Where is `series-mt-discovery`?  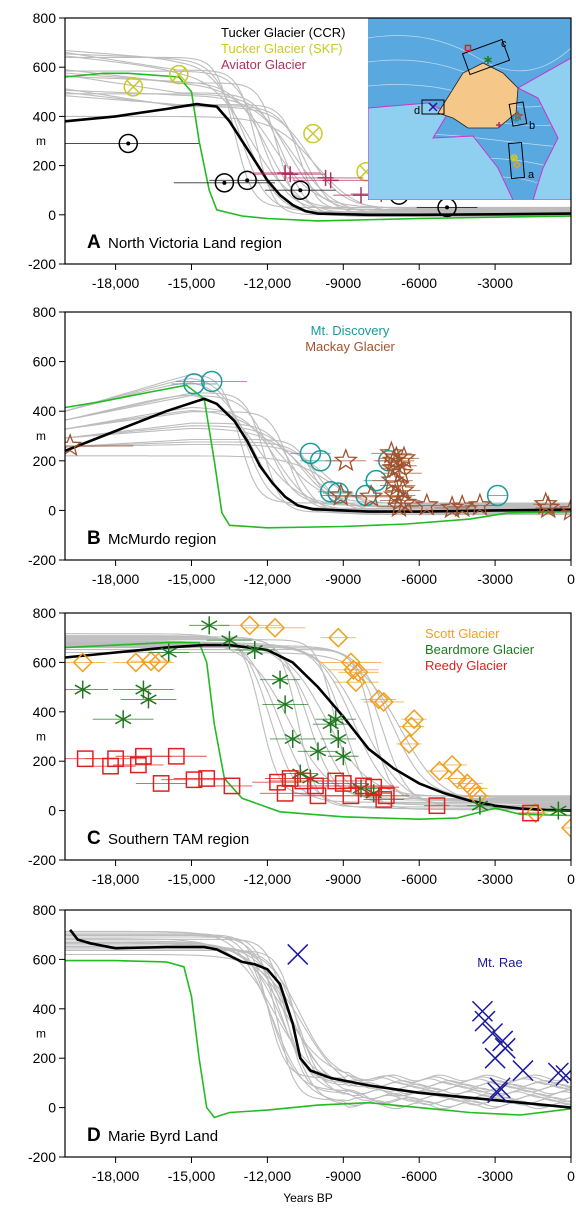
series-mt-discovery is located at coordinates (340, 438).